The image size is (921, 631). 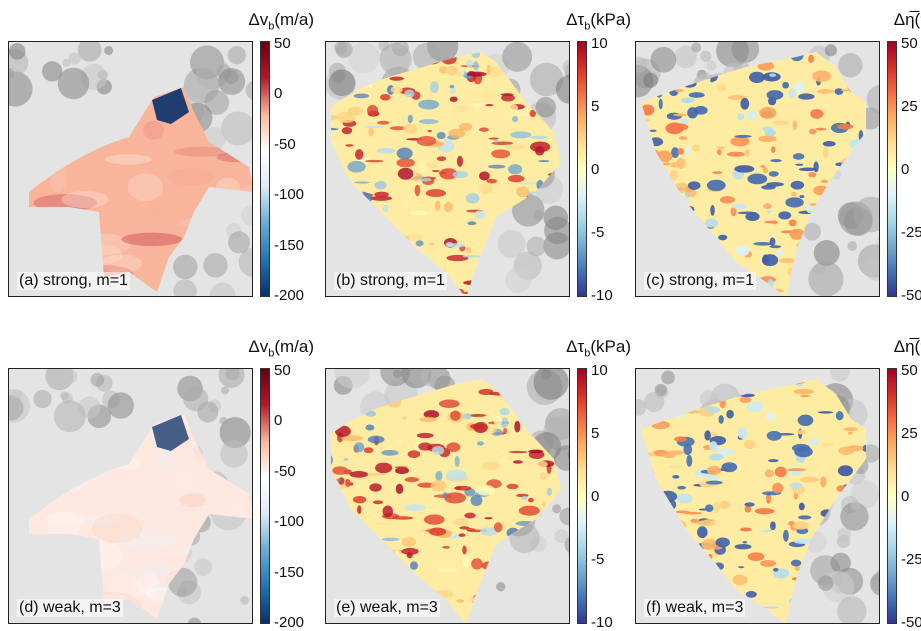 What do you see at coordinates (289, 194) in the screenshot?
I see `colorbar-tick-label: -100` at bounding box center [289, 194].